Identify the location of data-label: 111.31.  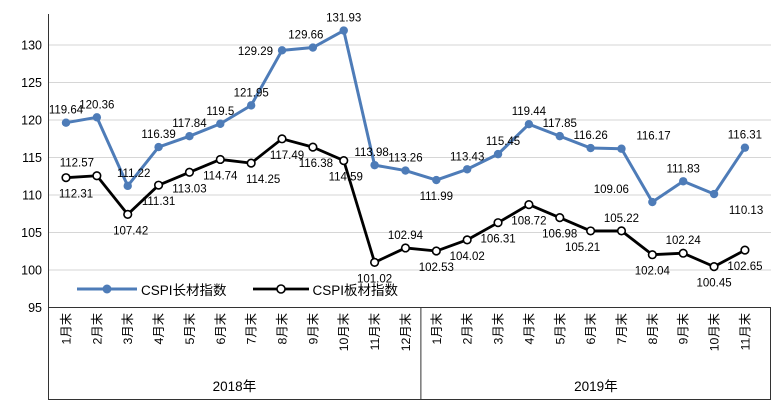
(158, 202).